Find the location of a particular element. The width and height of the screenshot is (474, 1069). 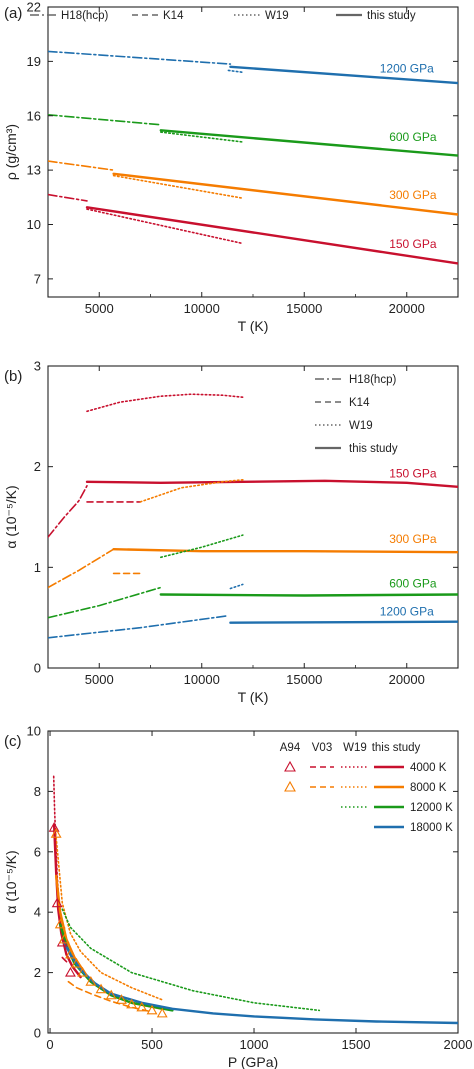

x-tick-label: 1500 is located at coordinates (356, 1044).